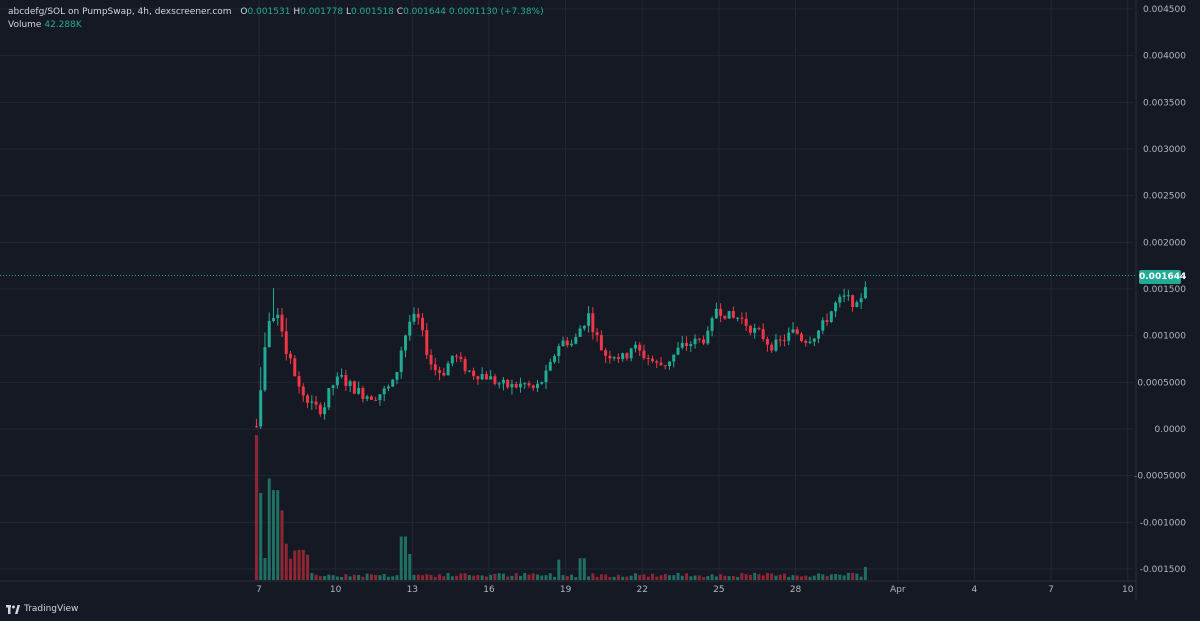 The width and height of the screenshot is (1200, 621). I want to click on time-tick-label: 22, so click(642, 590).